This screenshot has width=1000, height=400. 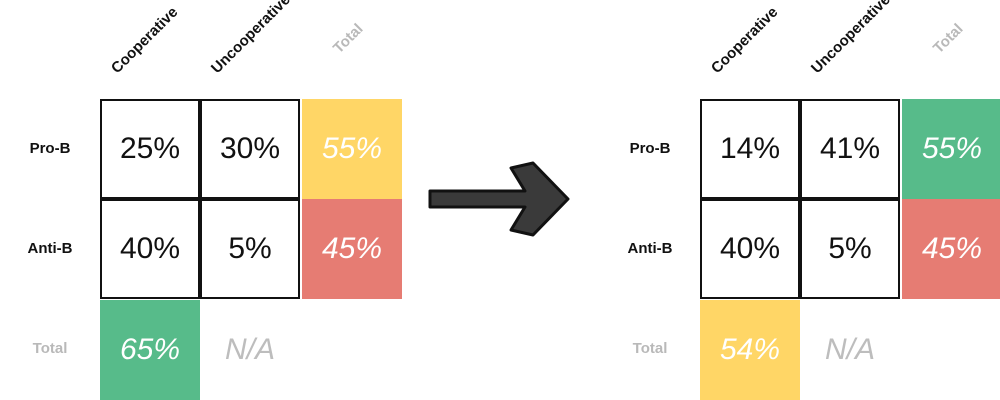 I want to click on cell-pro-b-cooperative: 25%, so click(x=150, y=149).